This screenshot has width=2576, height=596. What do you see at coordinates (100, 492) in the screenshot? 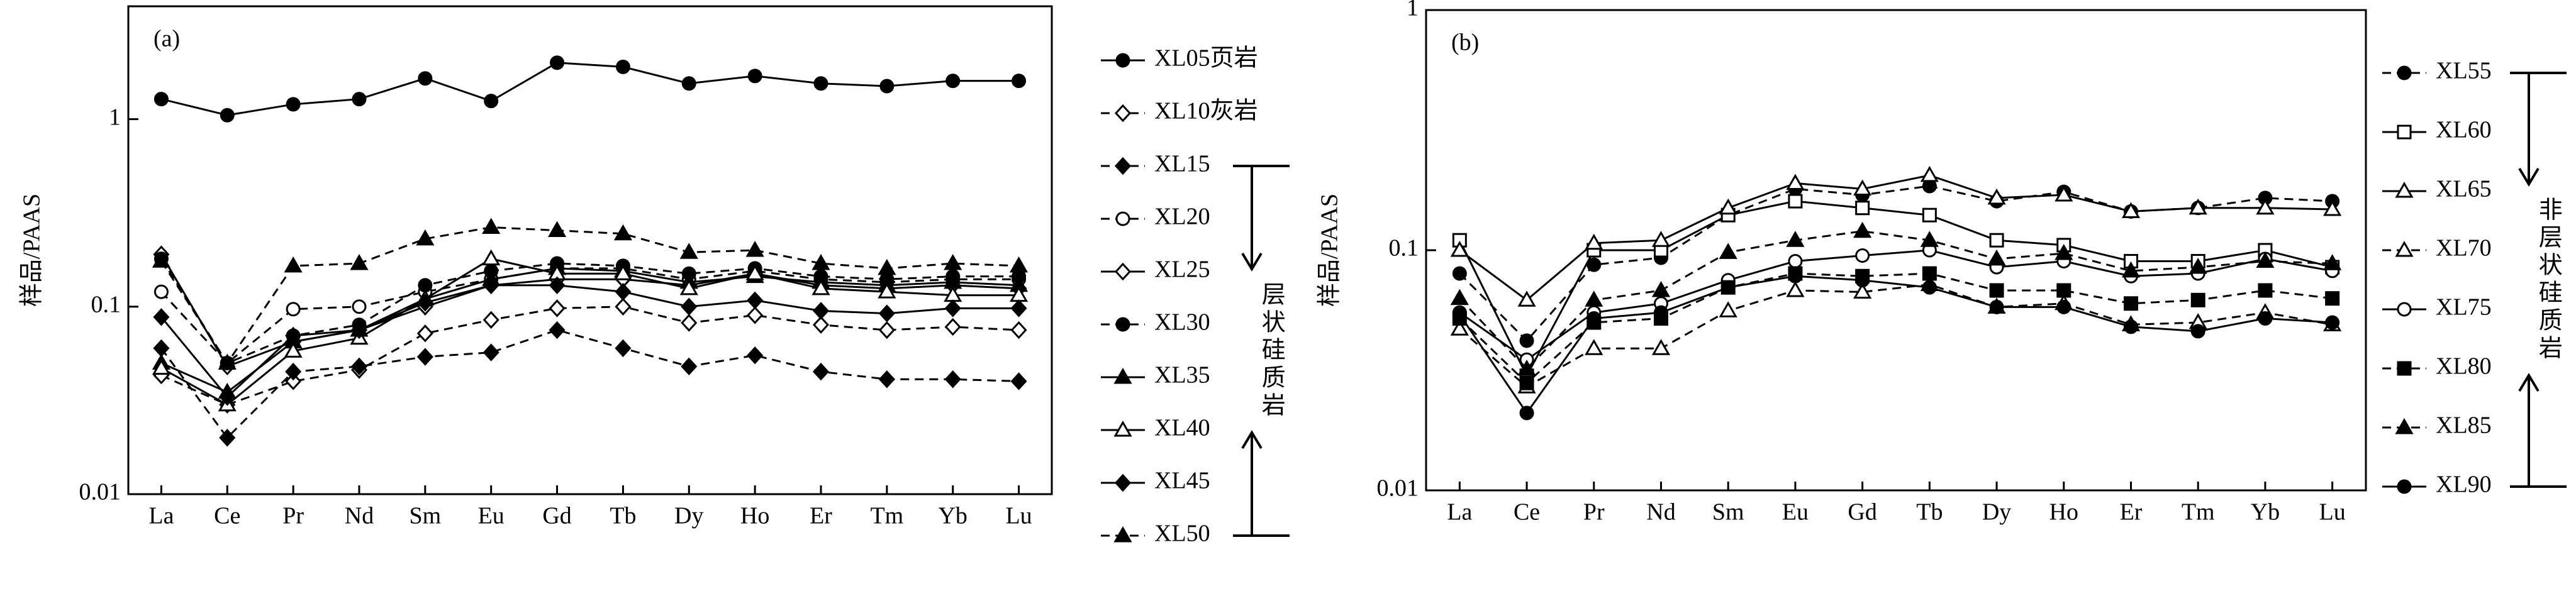
I see `y-tick-label: 0.01` at bounding box center [100, 492].